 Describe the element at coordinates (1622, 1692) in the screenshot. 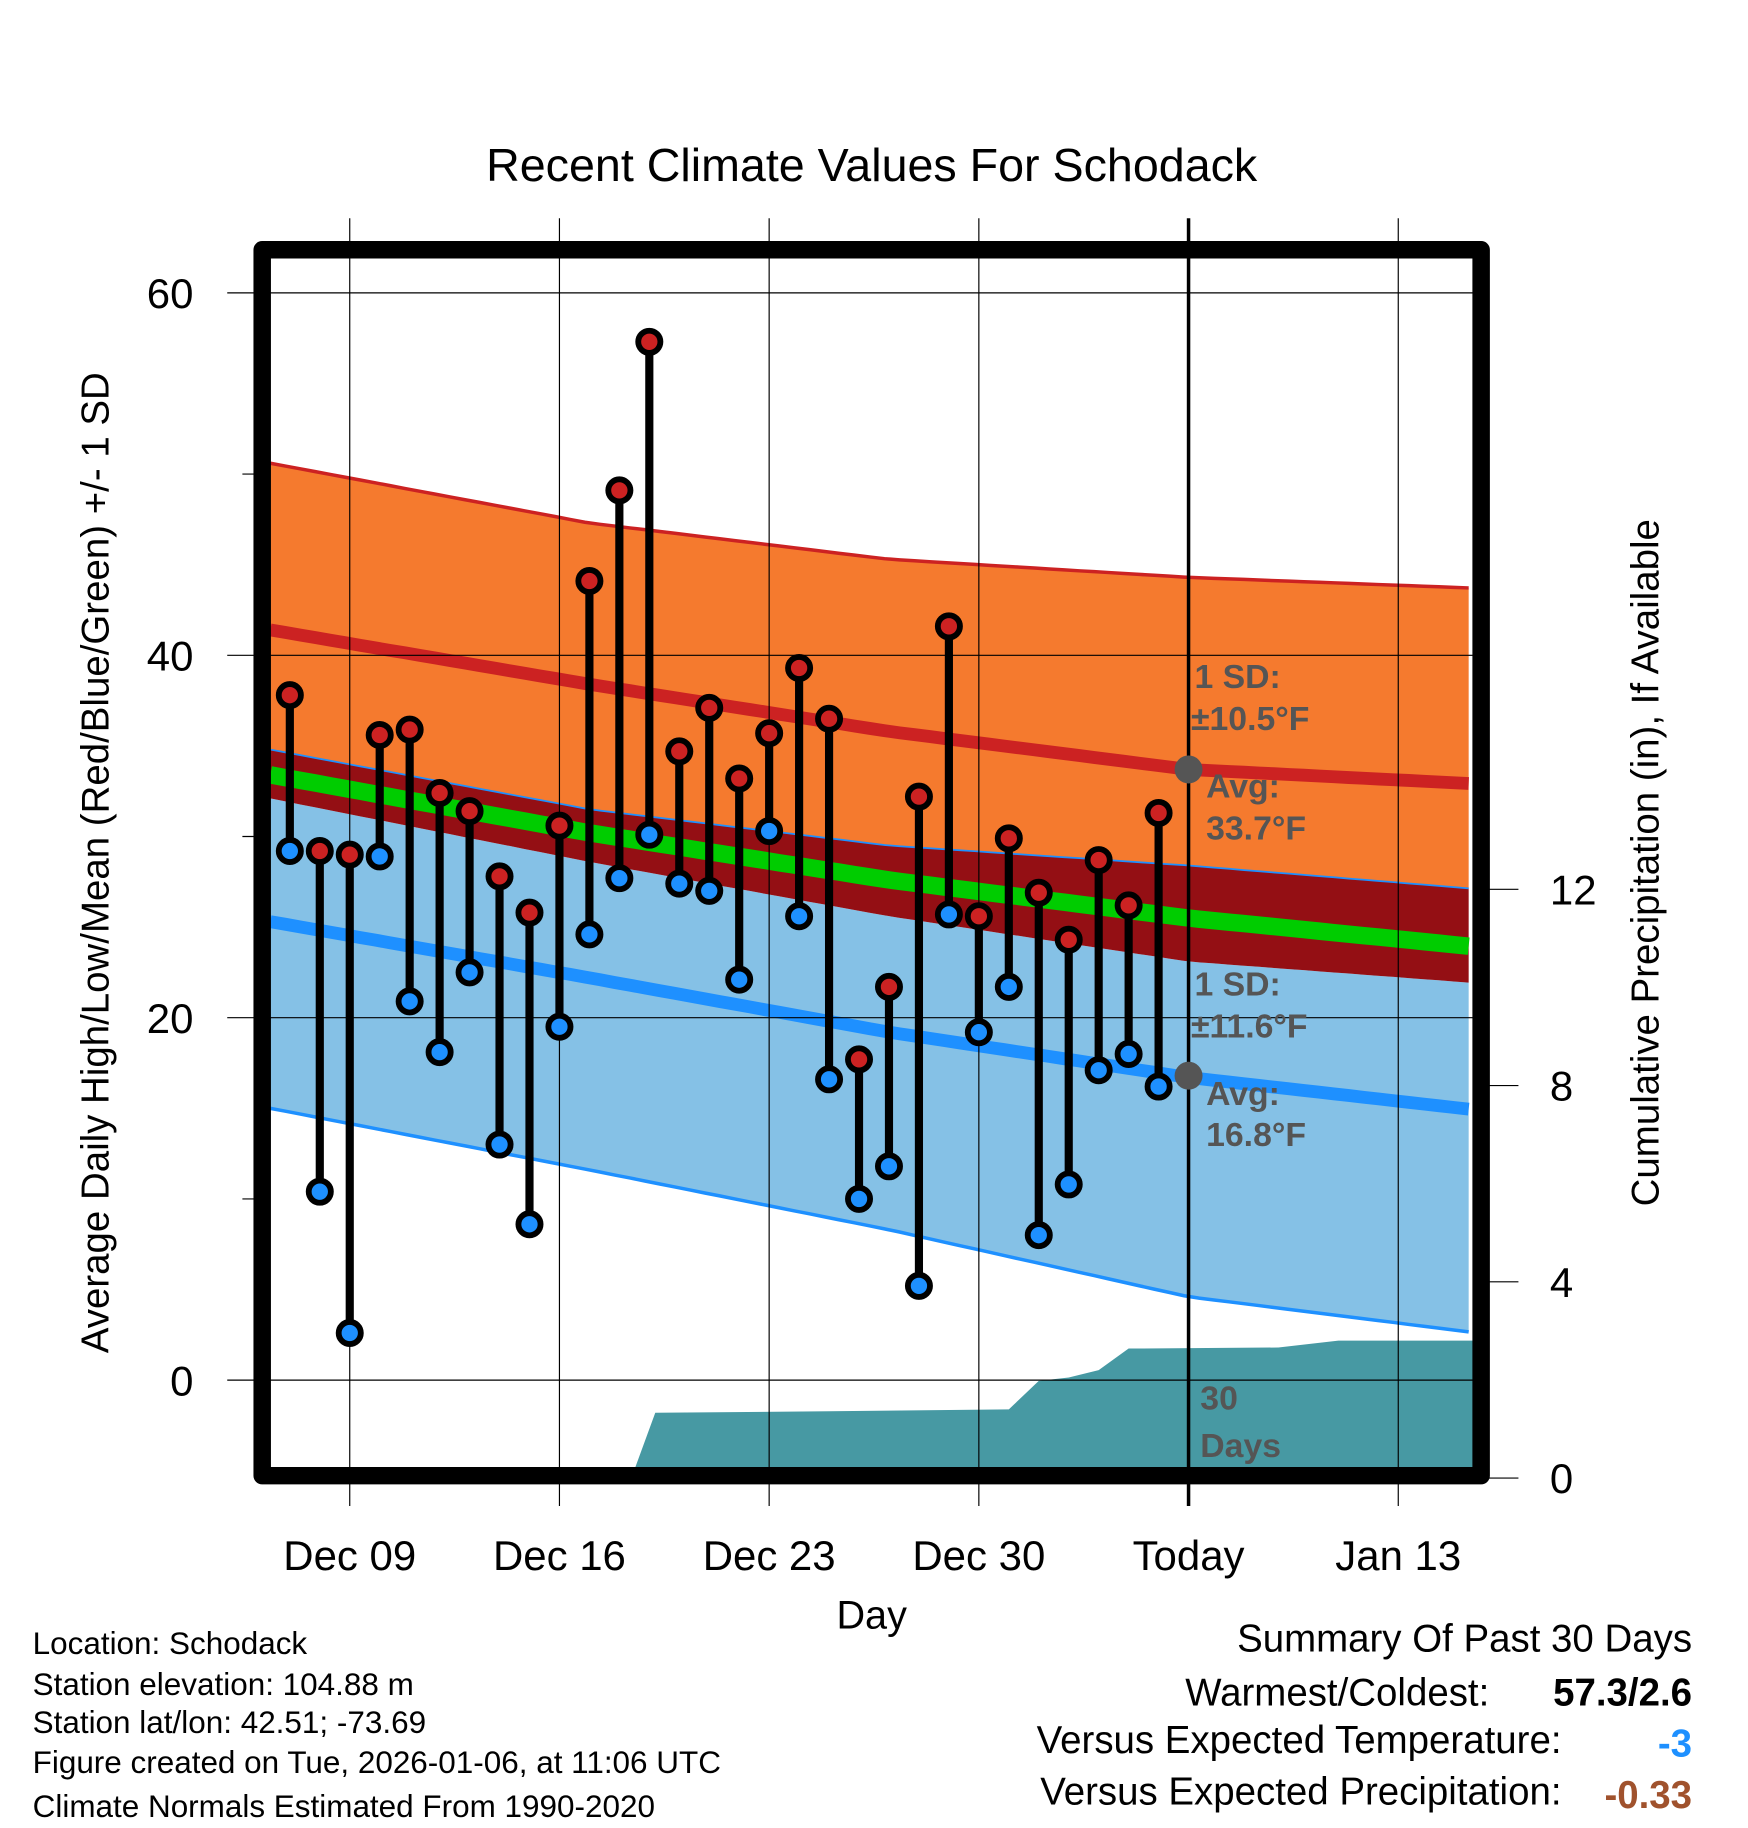

I see `warm-cold-value: 57.3/2.6` at that location.